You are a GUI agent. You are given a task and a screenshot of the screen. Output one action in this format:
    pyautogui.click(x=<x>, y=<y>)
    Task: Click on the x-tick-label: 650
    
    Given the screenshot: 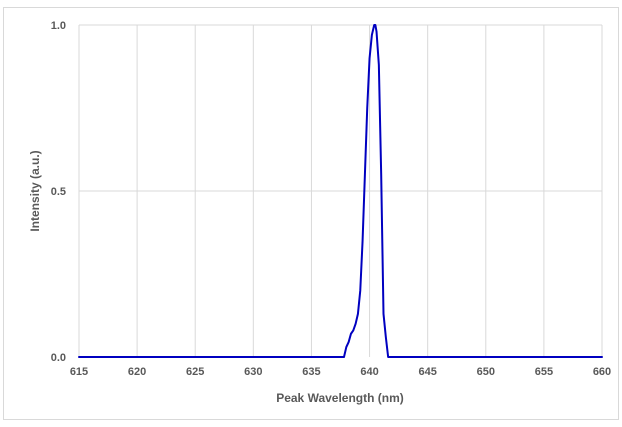 What is the action you would take?
    pyautogui.click(x=486, y=372)
    